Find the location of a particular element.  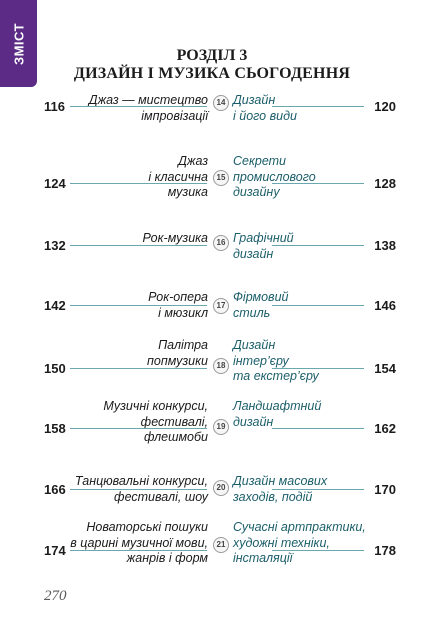

left-page-number: 150 is located at coordinates (55, 368).